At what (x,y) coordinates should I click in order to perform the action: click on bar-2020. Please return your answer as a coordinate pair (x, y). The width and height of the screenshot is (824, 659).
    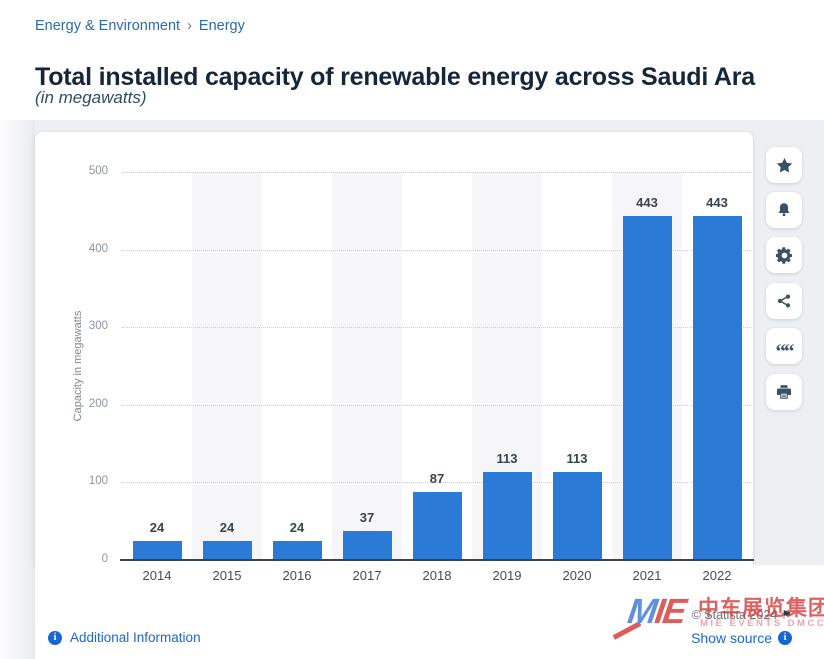
    Looking at the image, I should click on (577, 516).